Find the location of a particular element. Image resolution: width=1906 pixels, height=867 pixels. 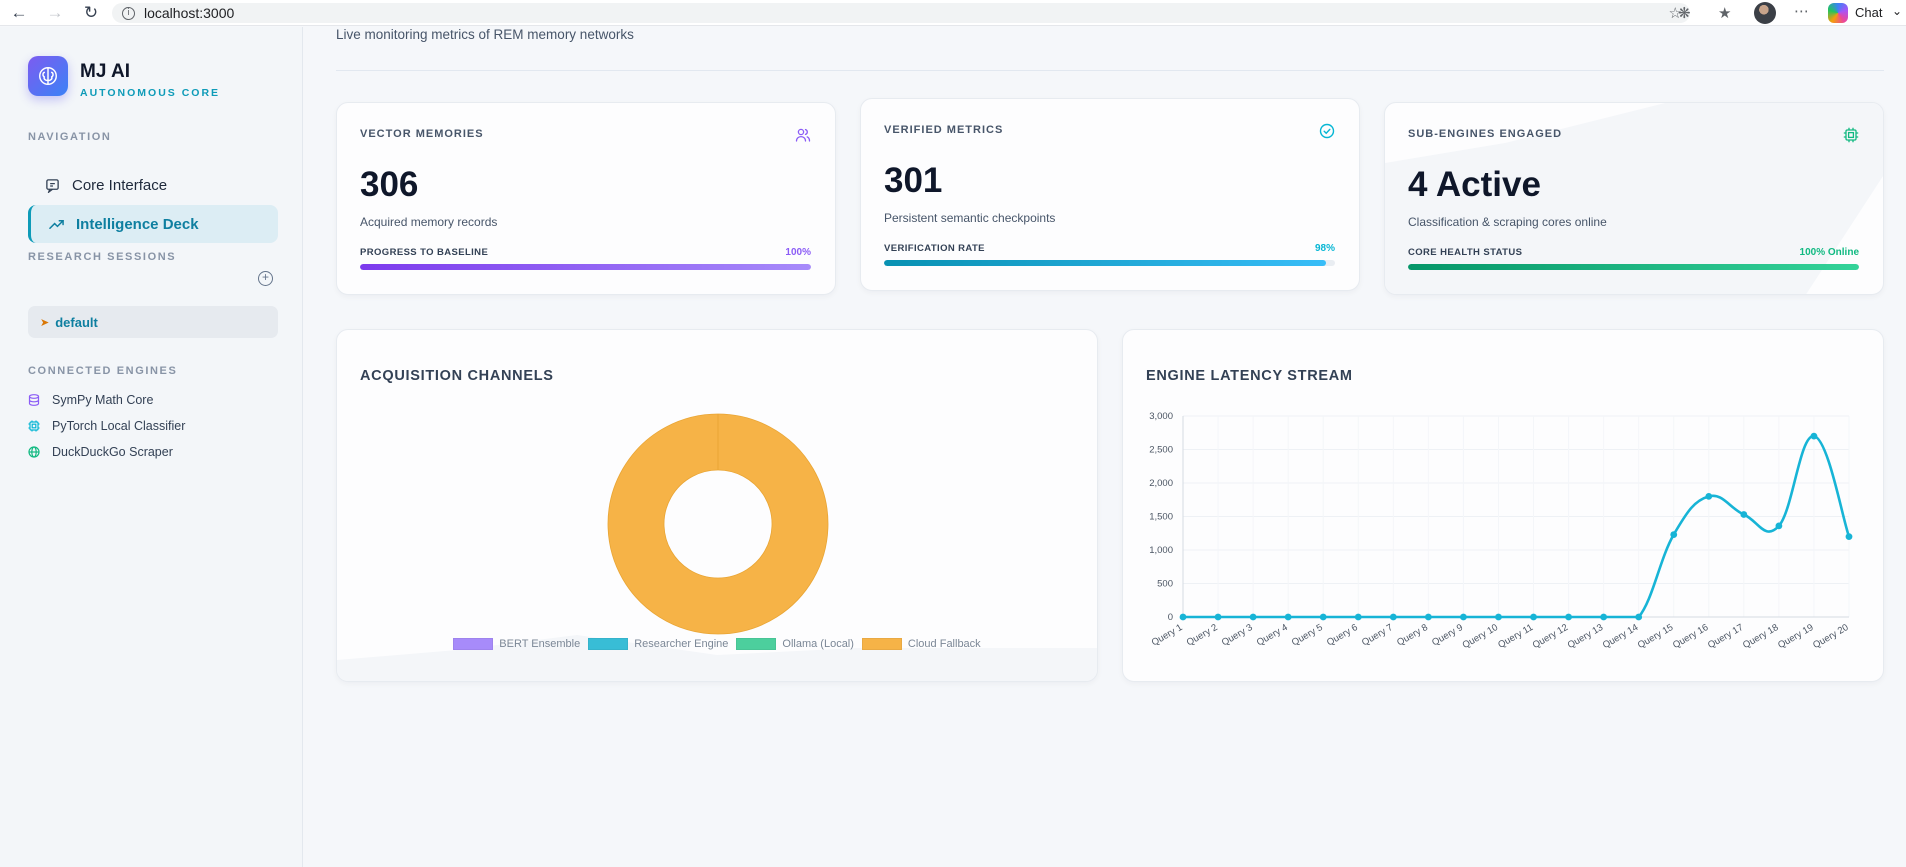

forward-icon: → is located at coordinates (55, 12).